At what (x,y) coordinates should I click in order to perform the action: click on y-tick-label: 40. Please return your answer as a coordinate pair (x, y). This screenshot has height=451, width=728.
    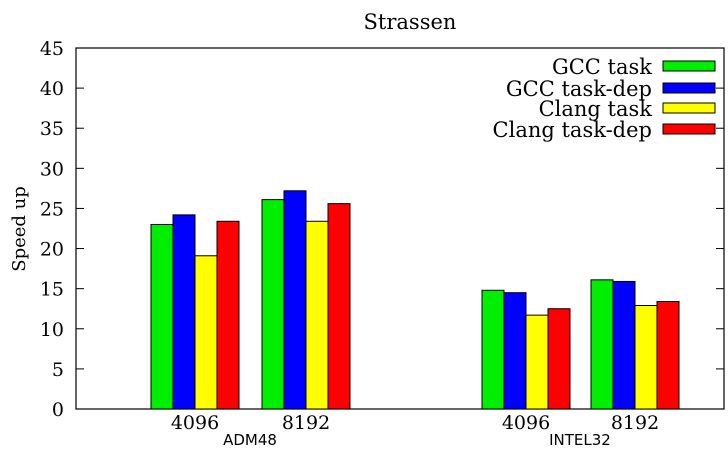
    Looking at the image, I should click on (52, 89).